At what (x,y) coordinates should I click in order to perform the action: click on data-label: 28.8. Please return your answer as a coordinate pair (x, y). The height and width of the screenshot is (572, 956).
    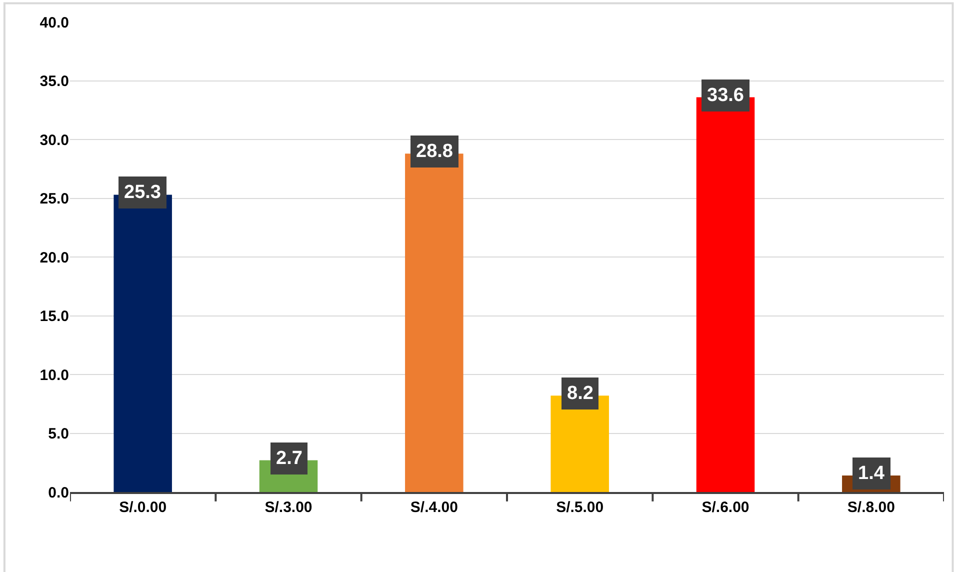
    Looking at the image, I should click on (434, 151).